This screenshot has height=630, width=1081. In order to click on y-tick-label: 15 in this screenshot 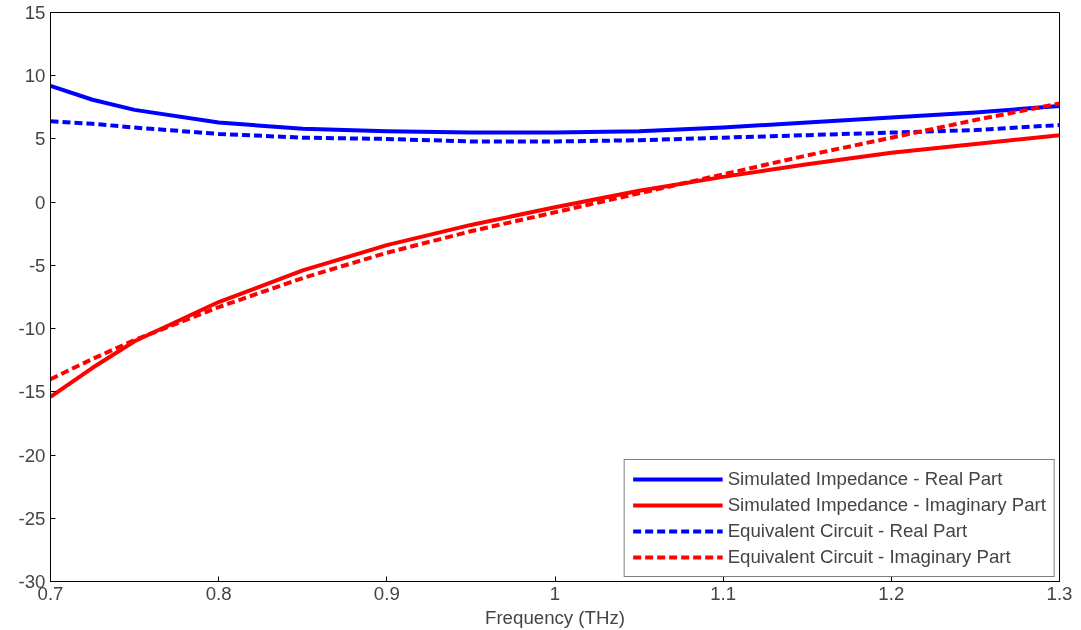, I will do `click(35, 12)`.